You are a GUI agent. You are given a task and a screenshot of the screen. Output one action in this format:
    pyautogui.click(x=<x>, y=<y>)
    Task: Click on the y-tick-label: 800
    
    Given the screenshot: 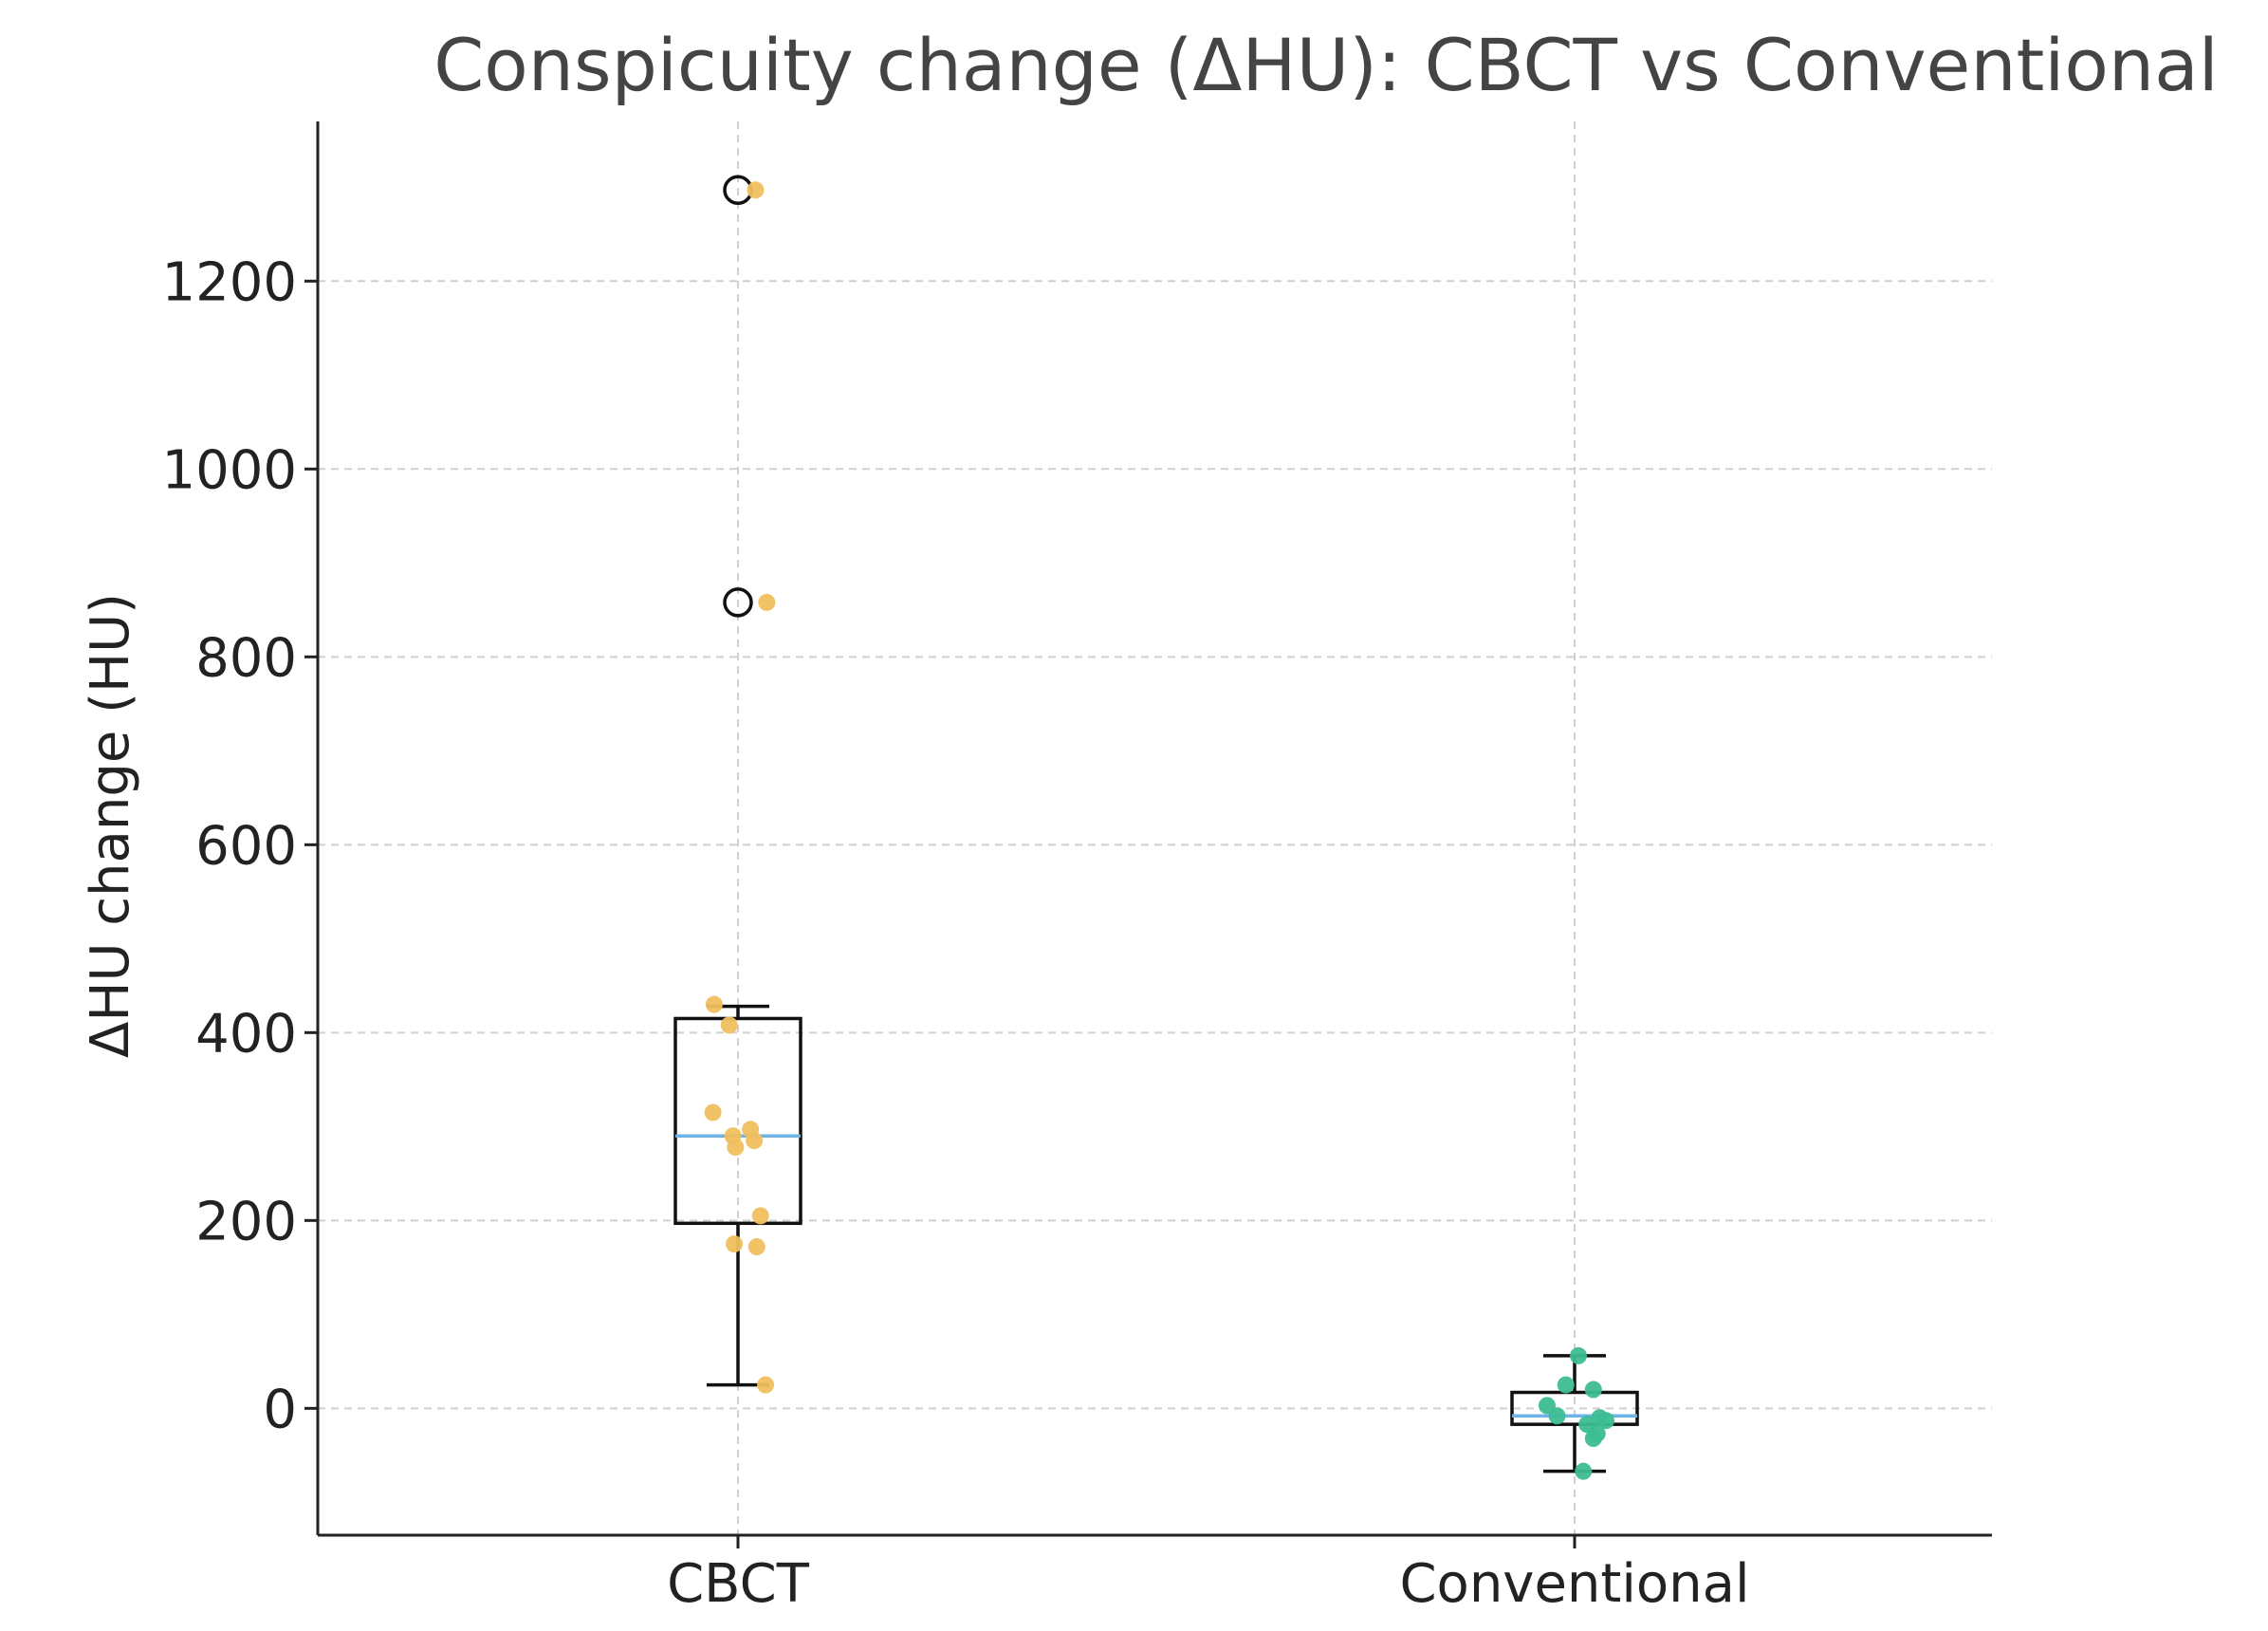 What is the action you would take?
    pyautogui.click(x=246, y=658)
    